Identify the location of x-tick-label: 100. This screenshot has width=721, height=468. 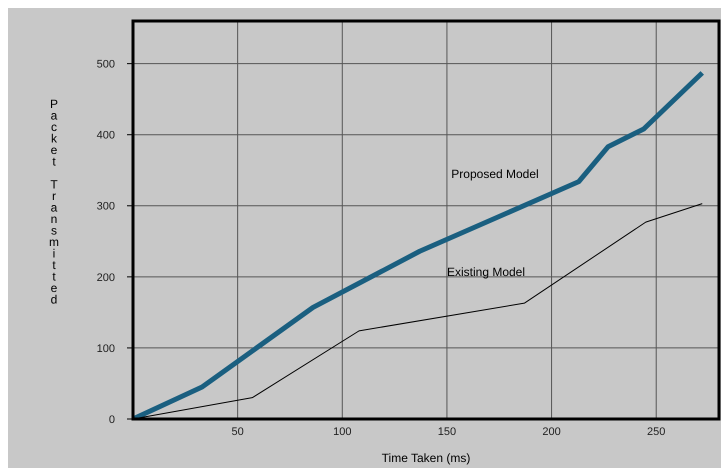
(342, 432).